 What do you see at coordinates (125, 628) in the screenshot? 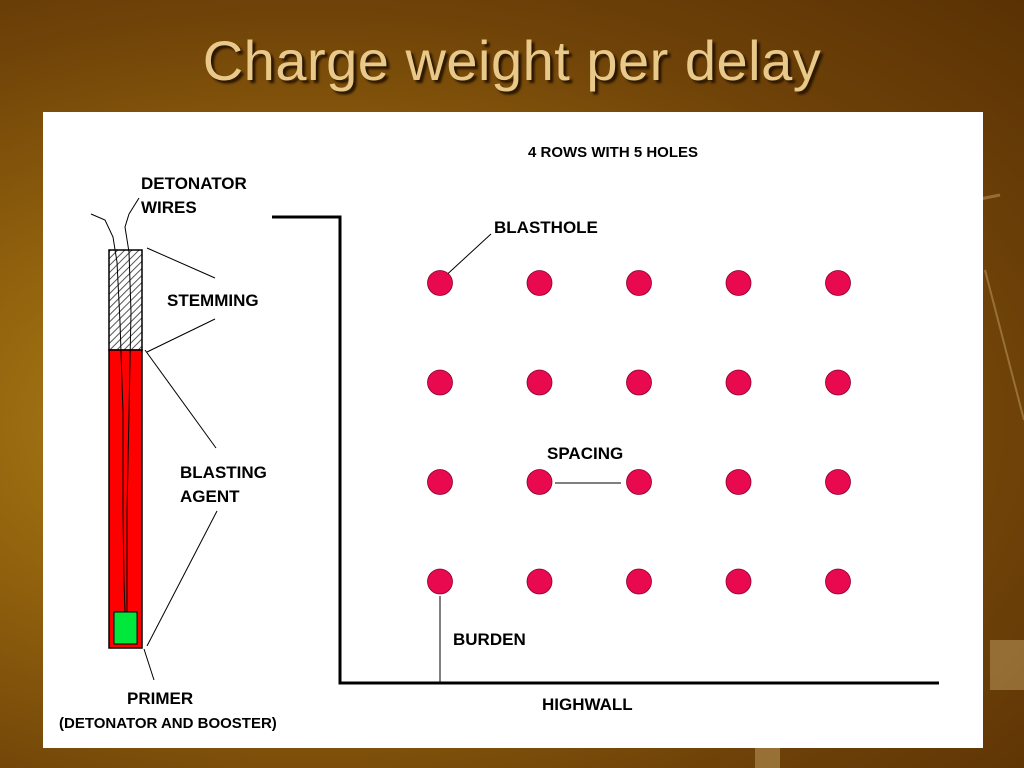
I see `primer-block` at bounding box center [125, 628].